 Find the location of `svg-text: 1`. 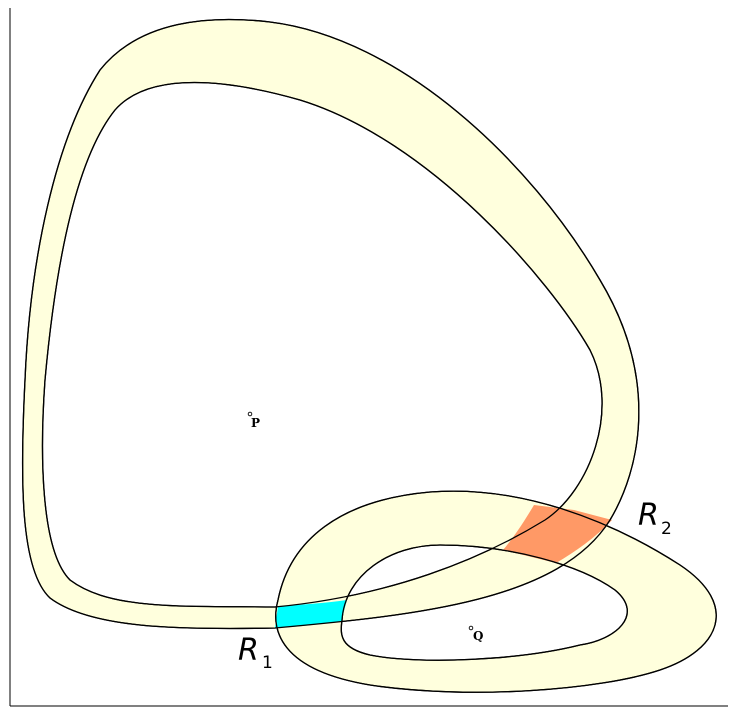

svg-text: 1 is located at coordinates (267, 663).